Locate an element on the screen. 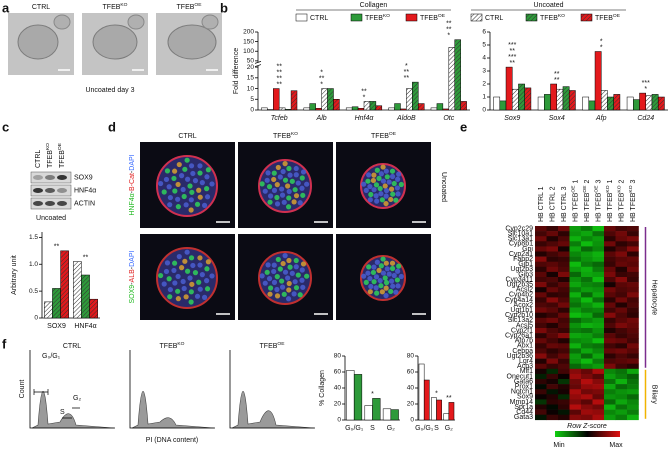 Image resolution: width=671 pixels, height=453 pixels. row-label: Cyp2b10 is located at coordinates (519, 315).